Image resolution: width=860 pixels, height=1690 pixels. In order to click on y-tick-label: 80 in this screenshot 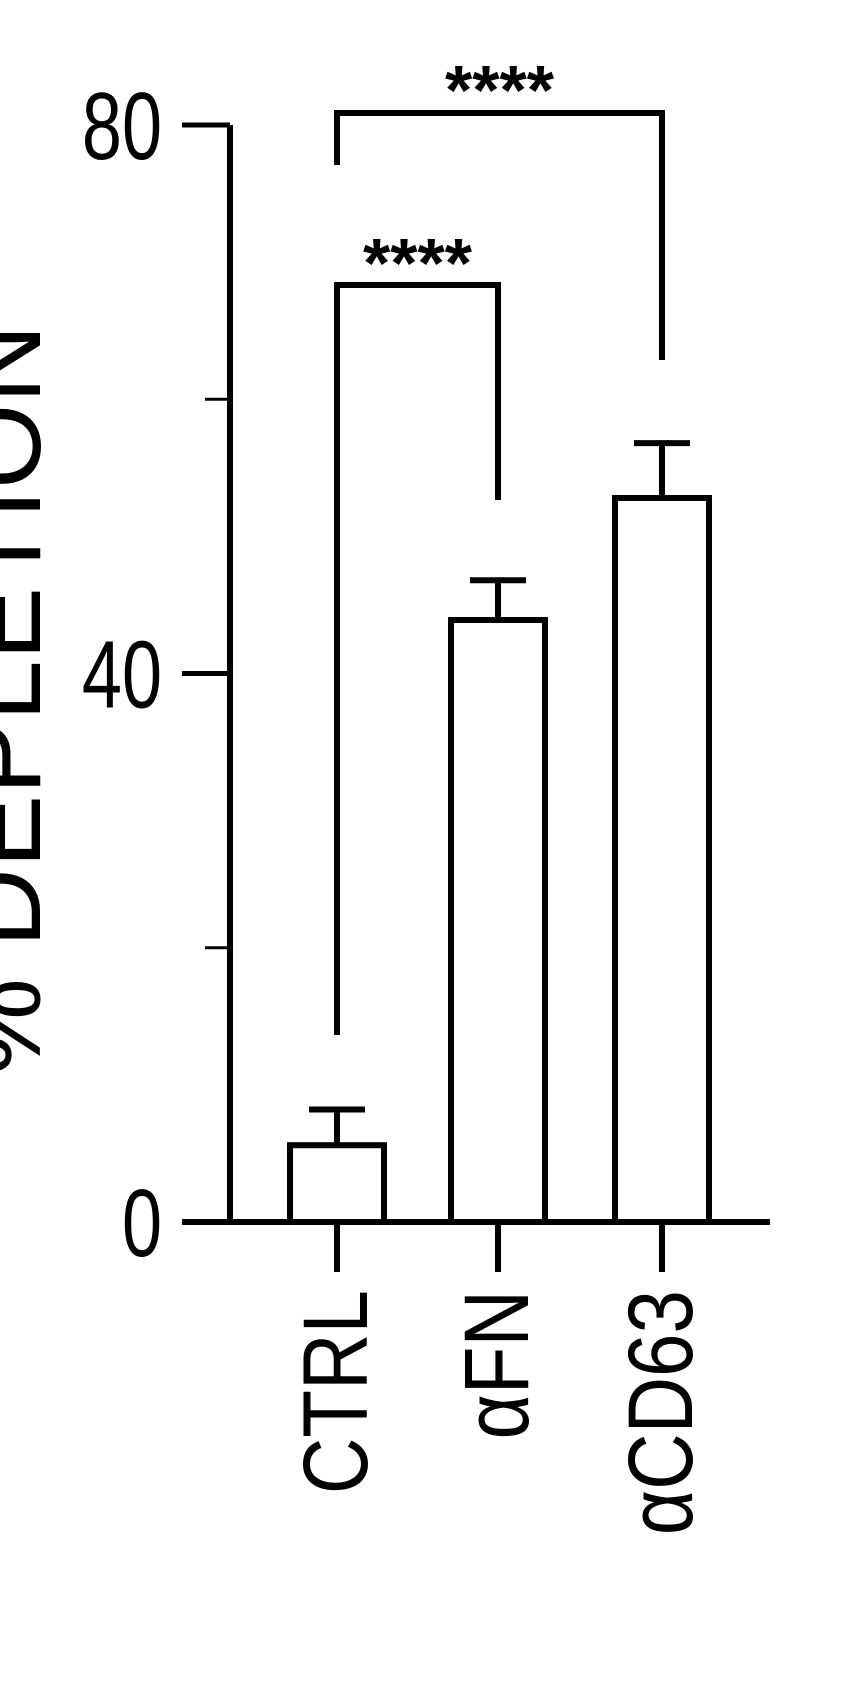, I will do `click(122, 125)`.